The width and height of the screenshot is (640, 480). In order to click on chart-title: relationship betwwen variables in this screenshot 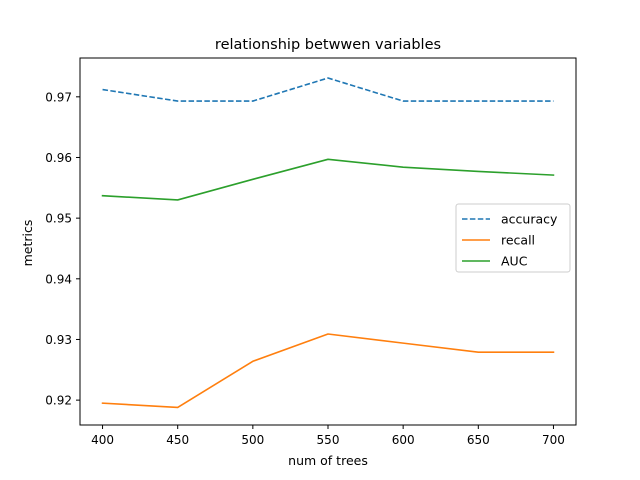, I will do `click(328, 45)`.